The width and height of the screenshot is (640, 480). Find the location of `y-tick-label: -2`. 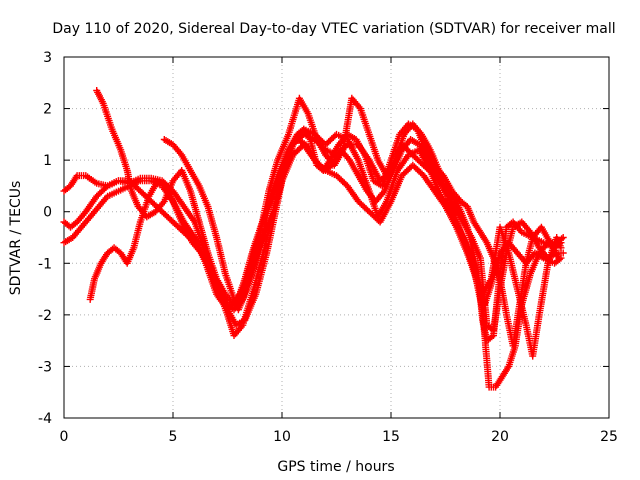

y-tick-label: -2 is located at coordinates (45, 316).